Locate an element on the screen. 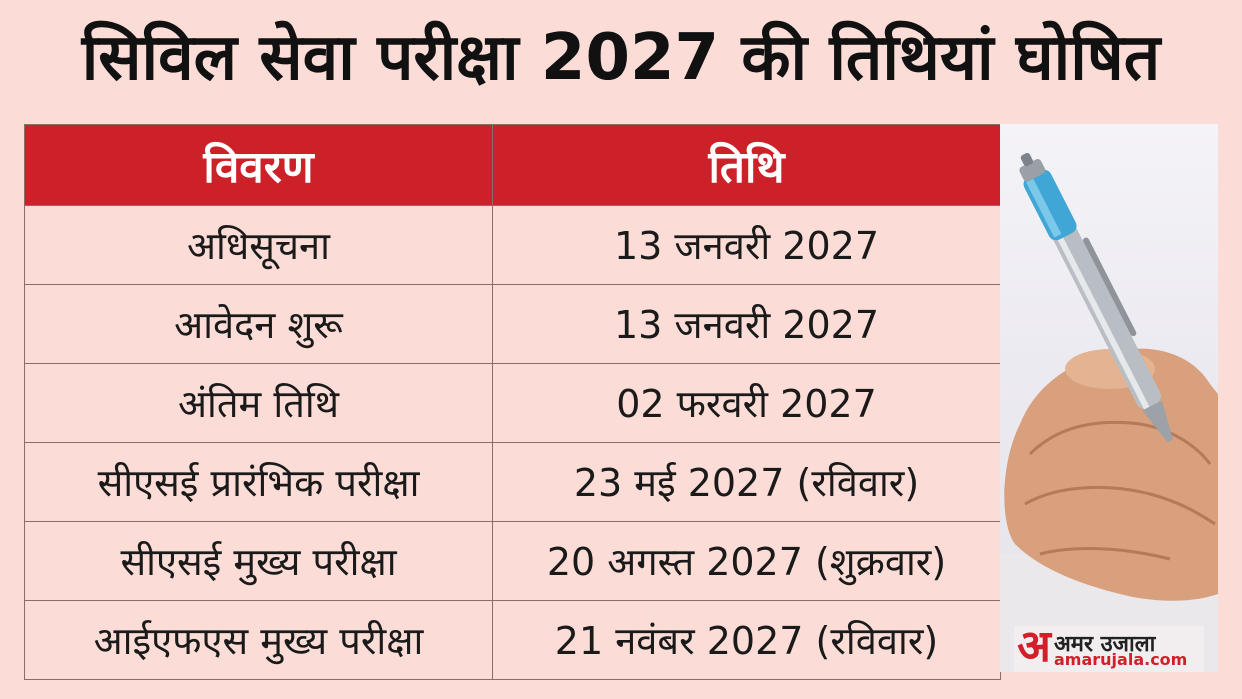  hand-writing-photo is located at coordinates (1109, 398).